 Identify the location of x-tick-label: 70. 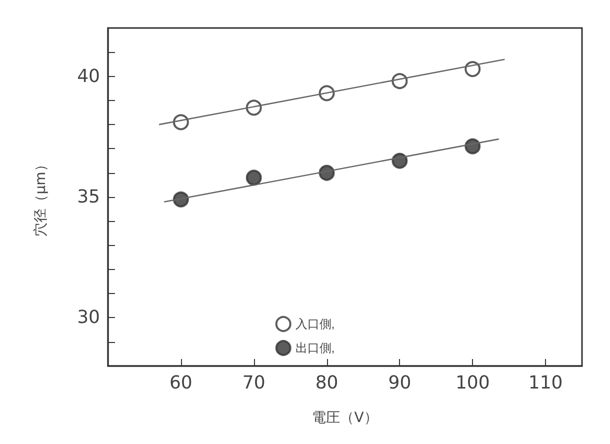
(254, 383).